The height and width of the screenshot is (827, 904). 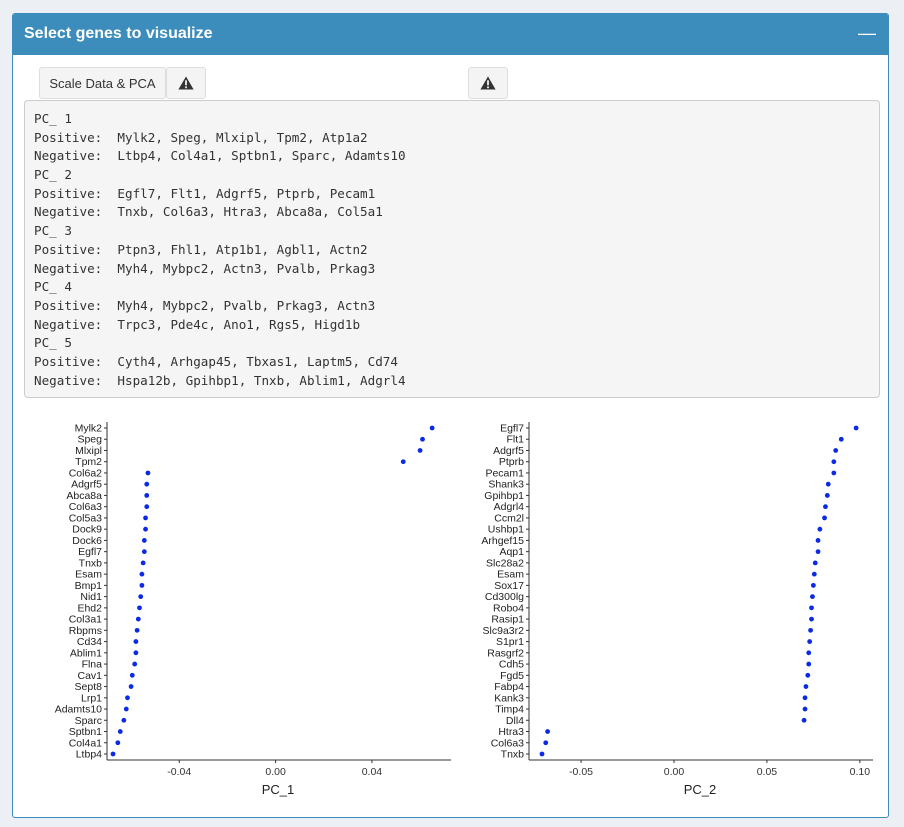 I want to click on gene-label: Fgd5, so click(x=512, y=676).